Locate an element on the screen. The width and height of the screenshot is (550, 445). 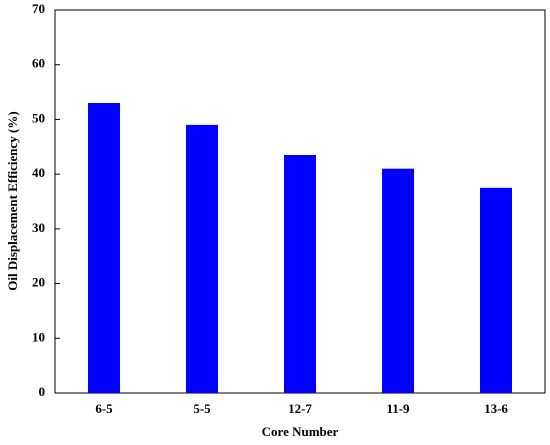
x-tick-label: 5-5 is located at coordinates (202, 408).